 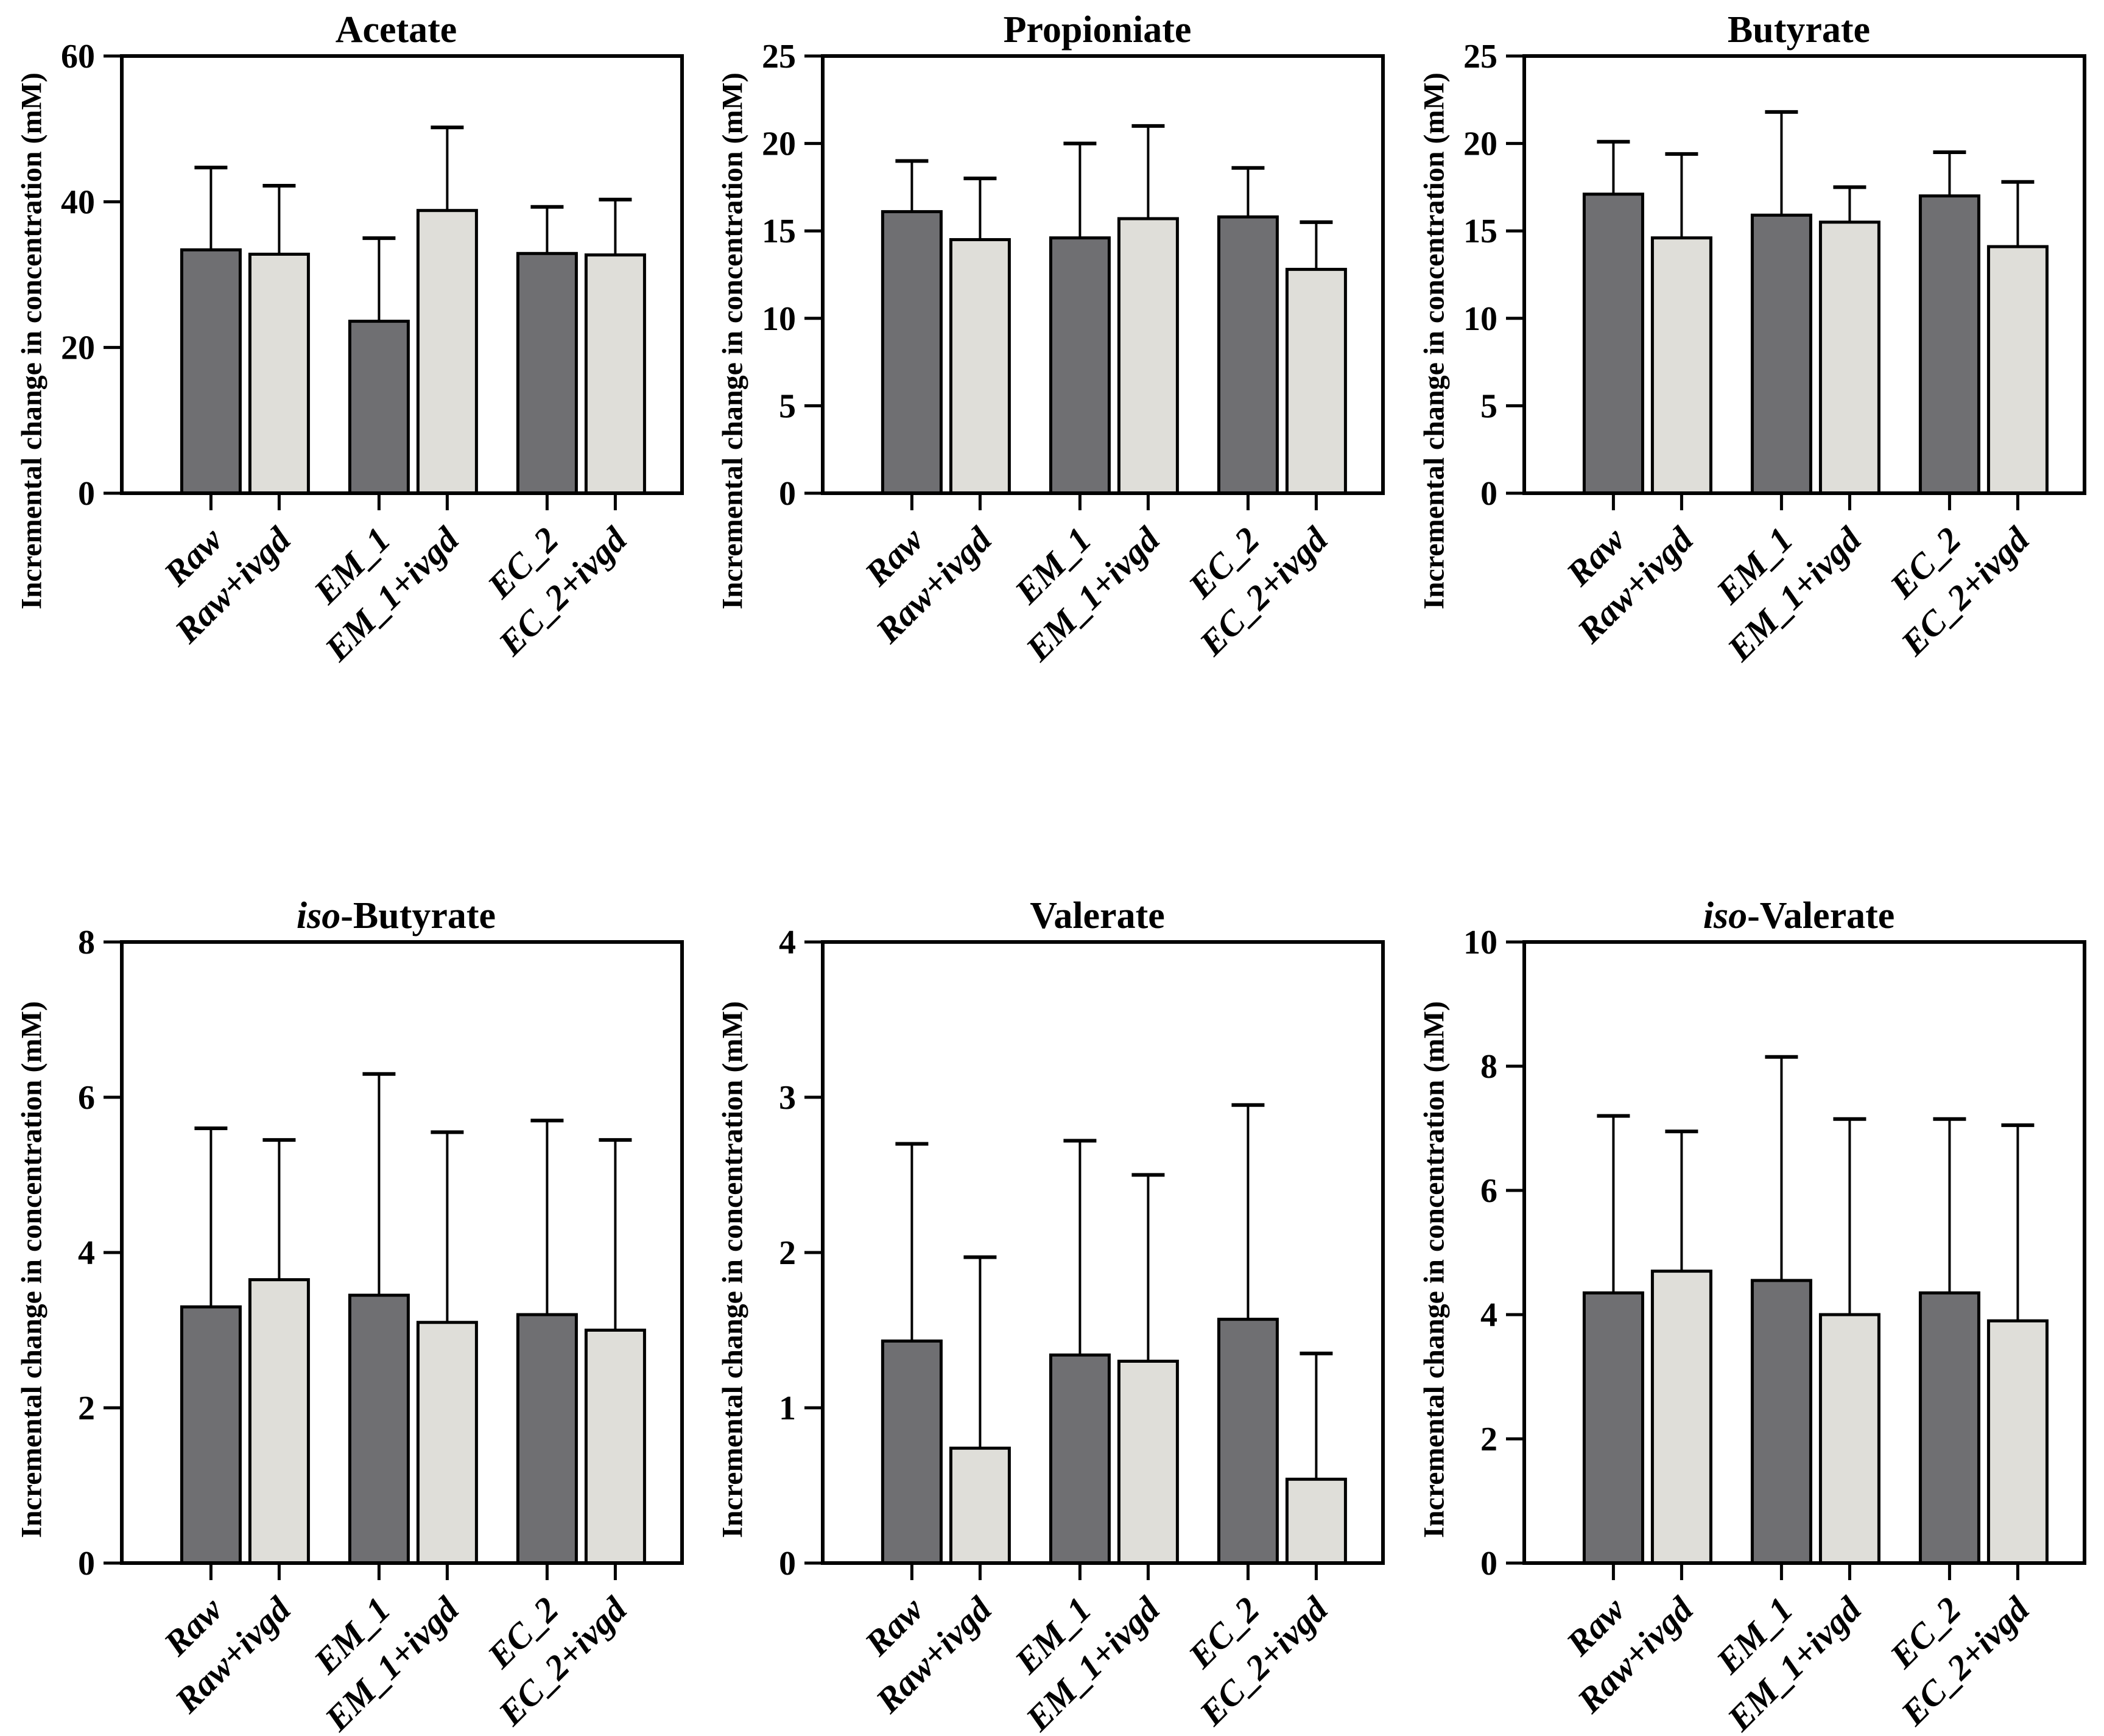 I want to click on chart-title: Valerate, so click(x=1051, y=905).